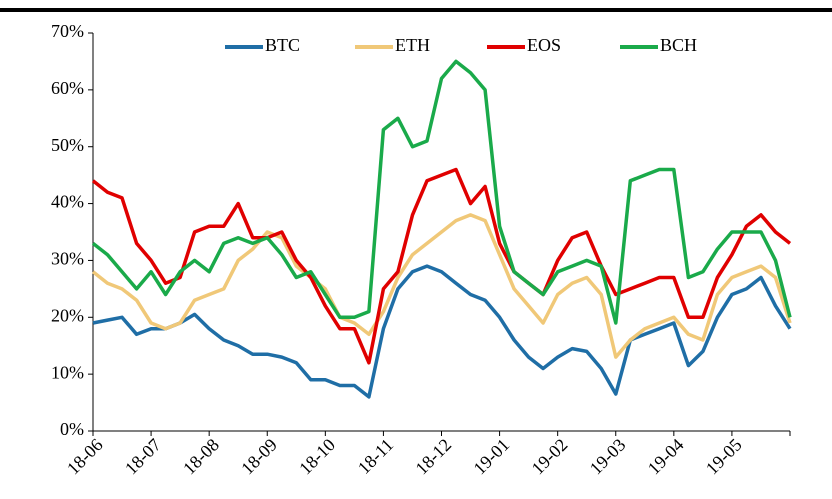 The image size is (832, 499). What do you see at coordinates (67, 31) in the screenshot?
I see `y-tick-label: 70%` at bounding box center [67, 31].